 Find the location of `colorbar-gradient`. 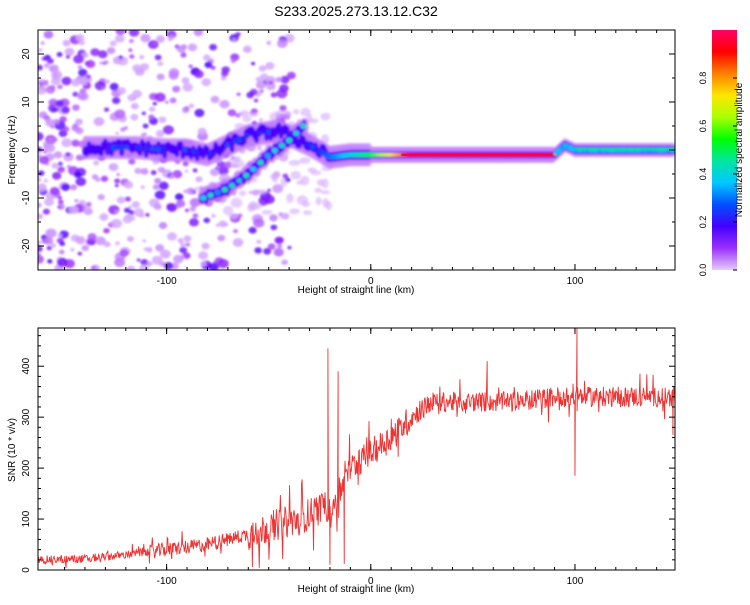

colorbar-gradient is located at coordinates (724, 150).